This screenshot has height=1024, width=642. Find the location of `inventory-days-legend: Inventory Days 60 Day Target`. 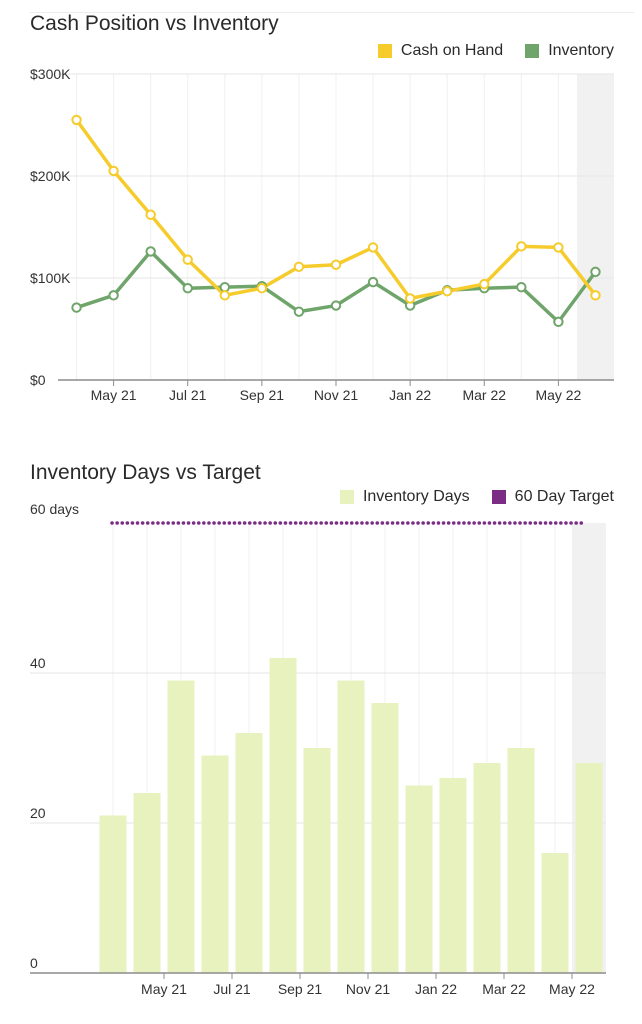

inventory-days-legend: Inventory Days 60 Day Target is located at coordinates (476, 497).